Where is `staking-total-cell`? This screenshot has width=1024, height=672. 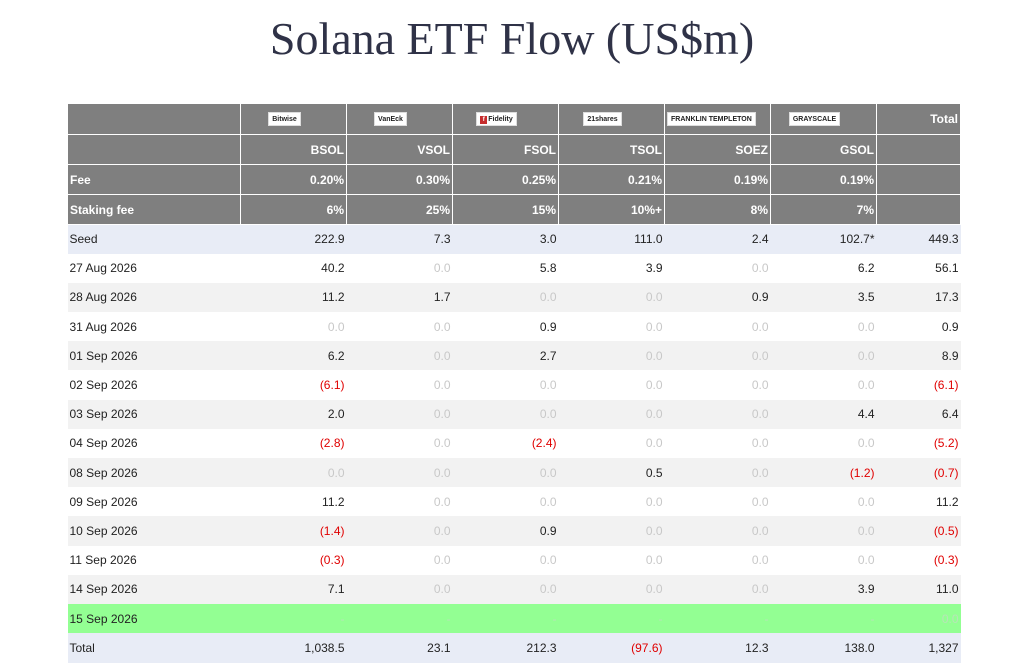
staking-total-cell is located at coordinates (918, 209).